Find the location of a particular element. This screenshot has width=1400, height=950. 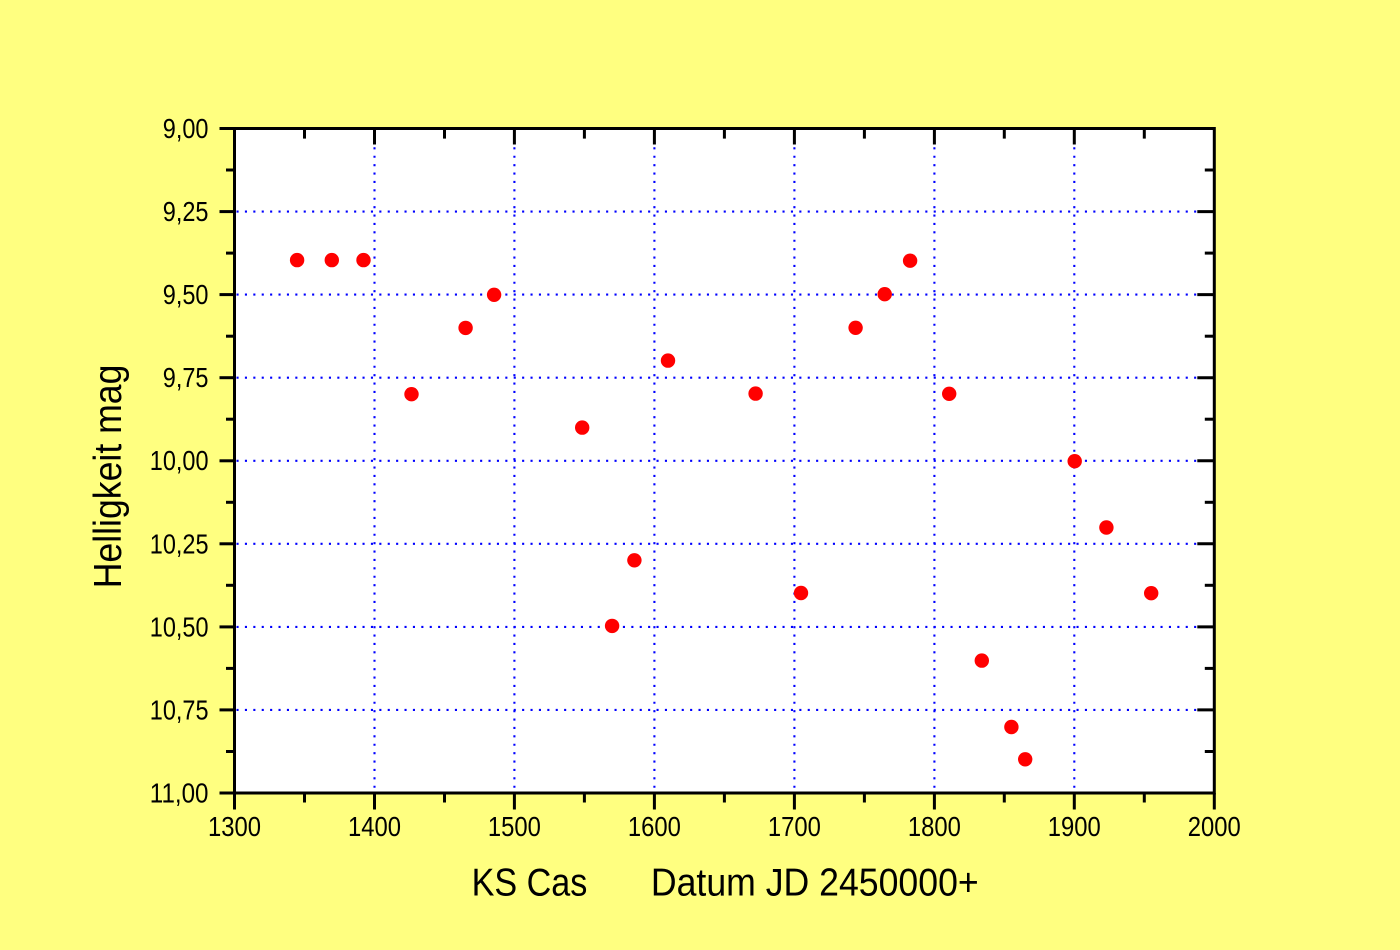

svg-text: 1800 is located at coordinates (934, 826).